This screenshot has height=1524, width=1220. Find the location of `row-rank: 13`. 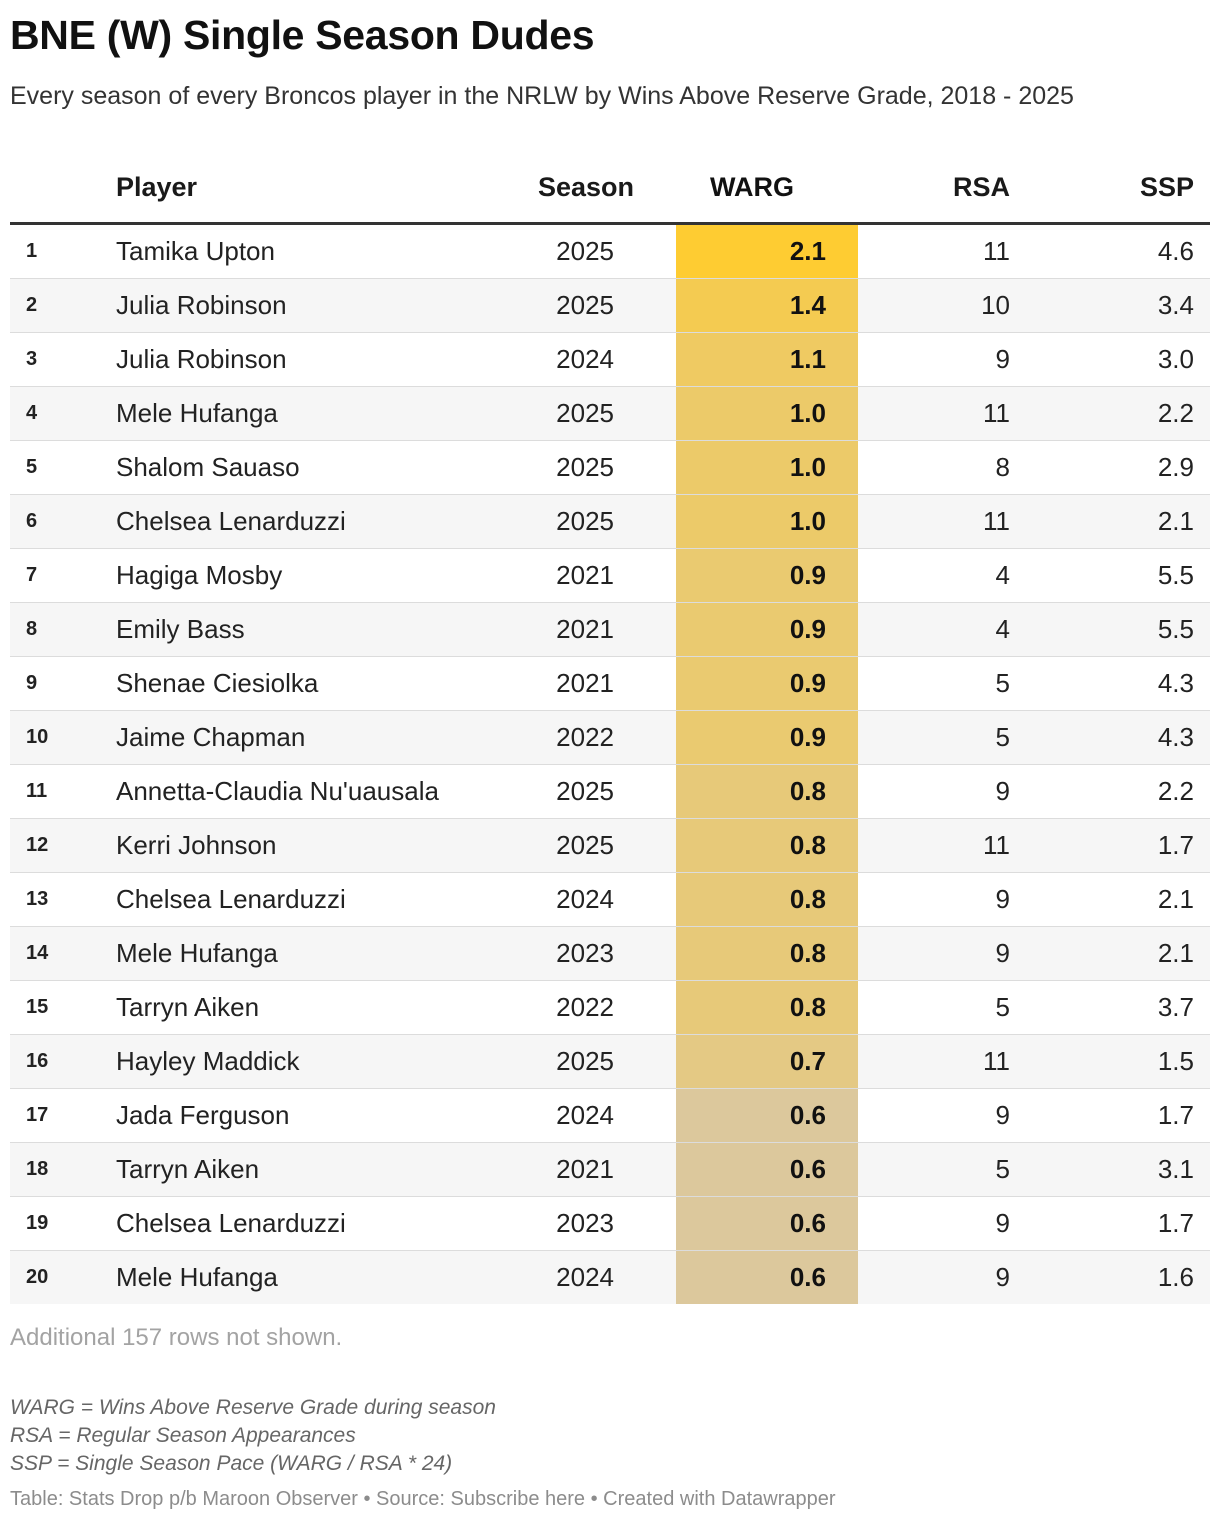

row-rank: 13 is located at coordinates (37, 899).